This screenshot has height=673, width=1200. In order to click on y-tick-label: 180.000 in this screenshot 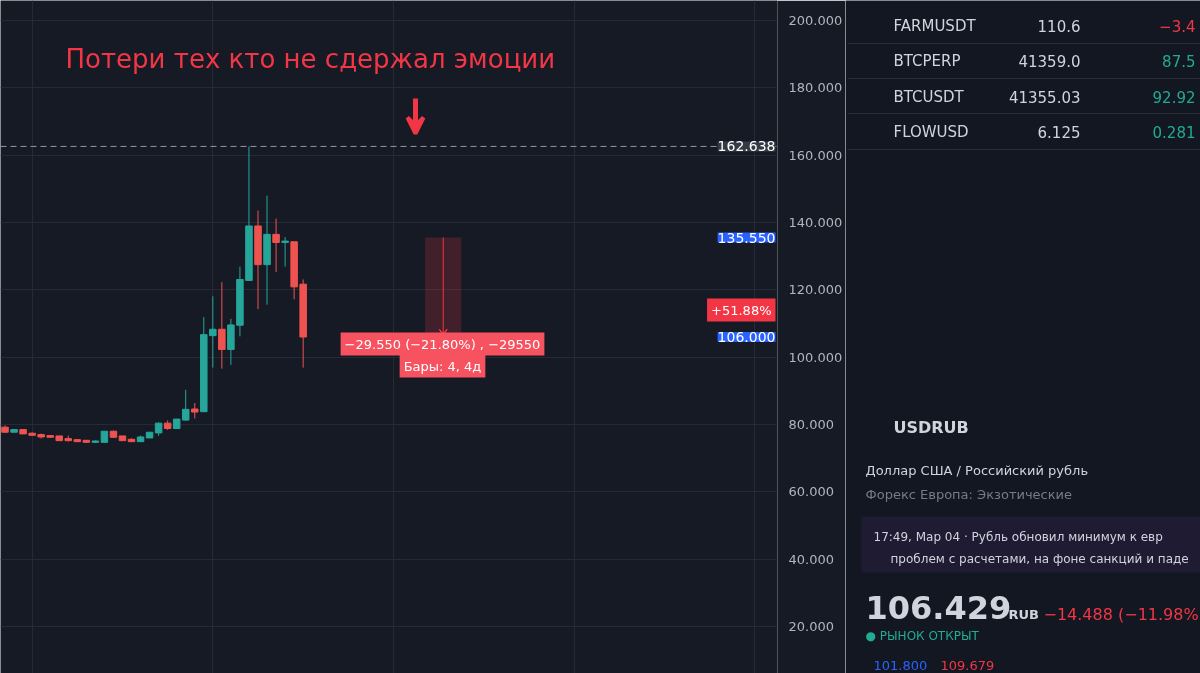, I will do `click(815, 88)`.